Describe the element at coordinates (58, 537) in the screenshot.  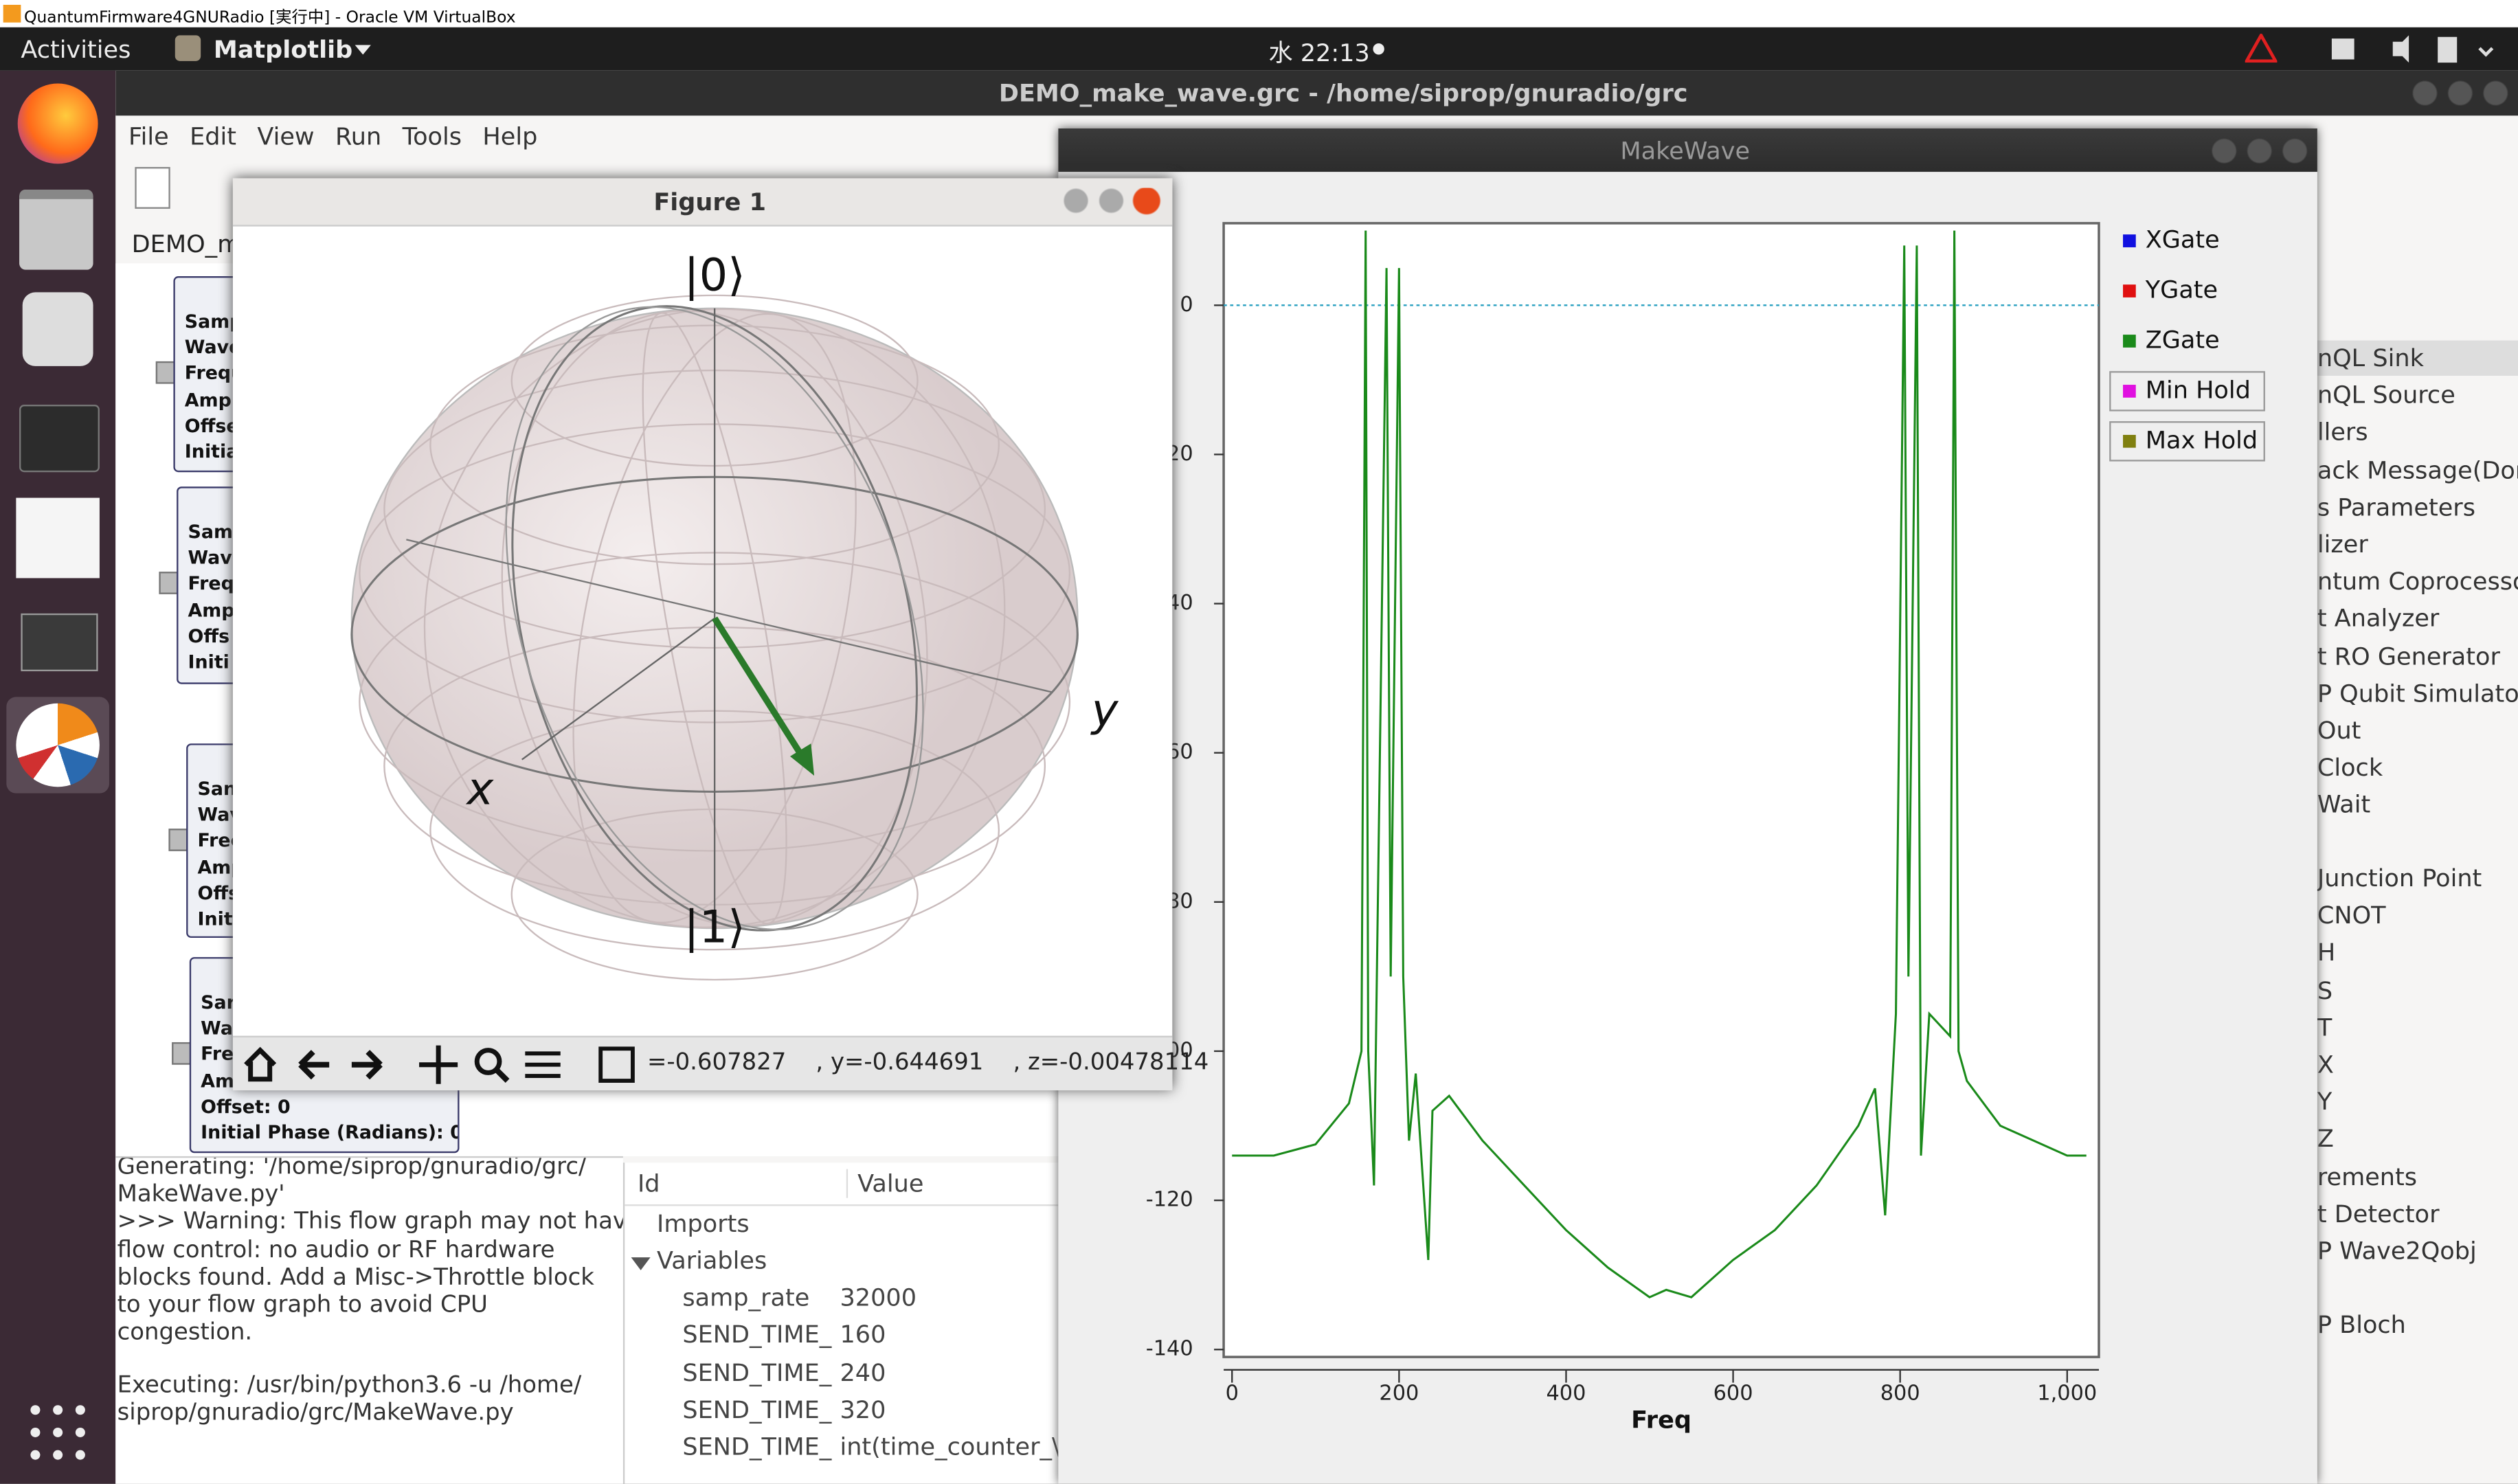
I see `gnuradio-icon` at that location.